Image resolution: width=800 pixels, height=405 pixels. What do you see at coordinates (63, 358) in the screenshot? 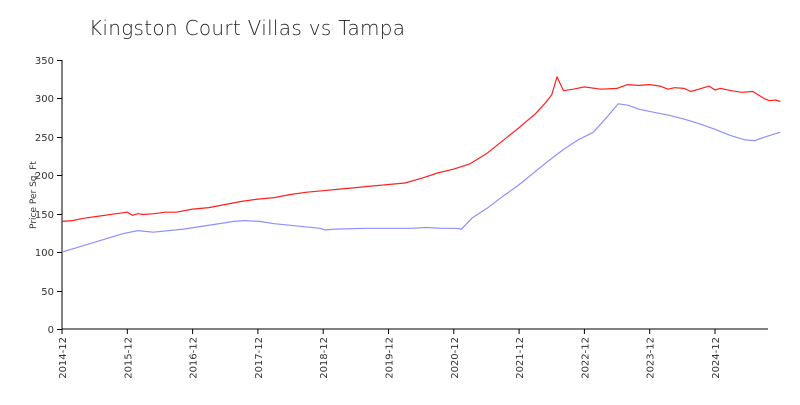
I see `x-tick-label: 2014-12` at bounding box center [63, 358].